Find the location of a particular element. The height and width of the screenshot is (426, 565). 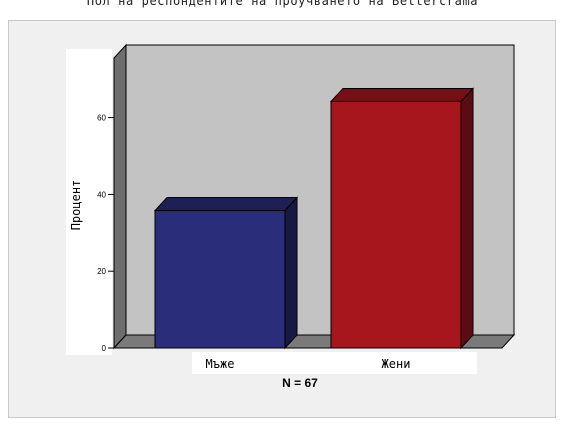

x-axis-labels: Мъже Жени is located at coordinates (308, 364).